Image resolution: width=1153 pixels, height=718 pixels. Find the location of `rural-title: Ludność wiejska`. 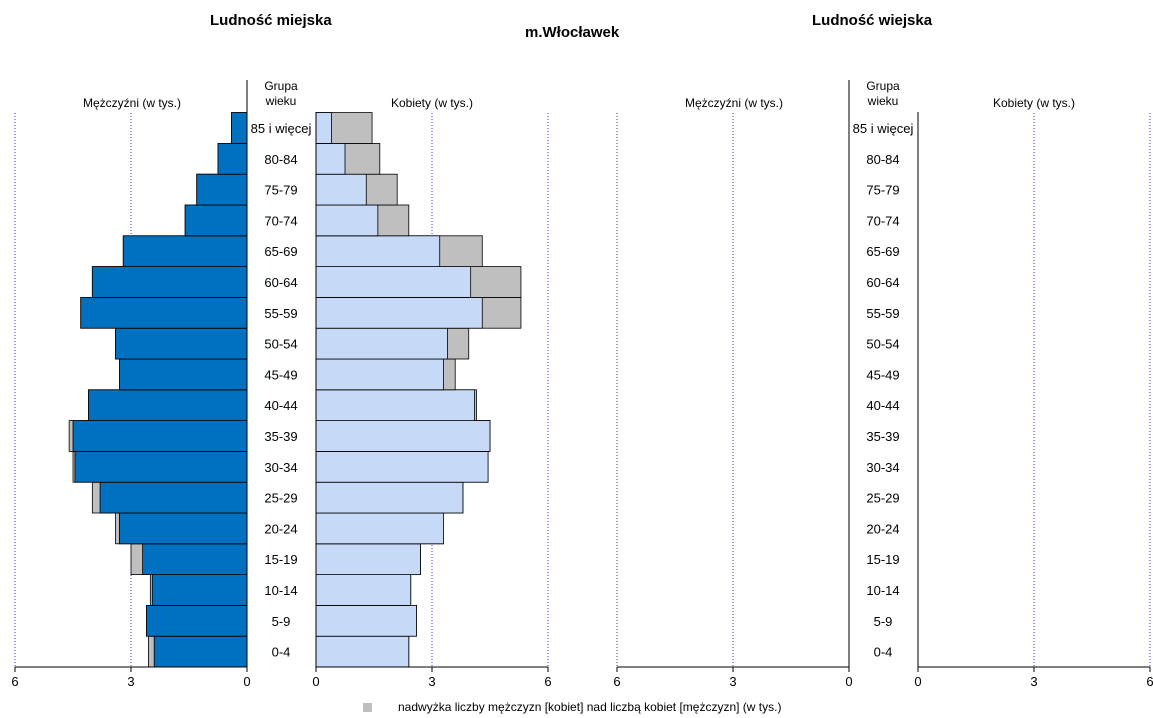

rural-title: Ludność wiejska is located at coordinates (872, 20).